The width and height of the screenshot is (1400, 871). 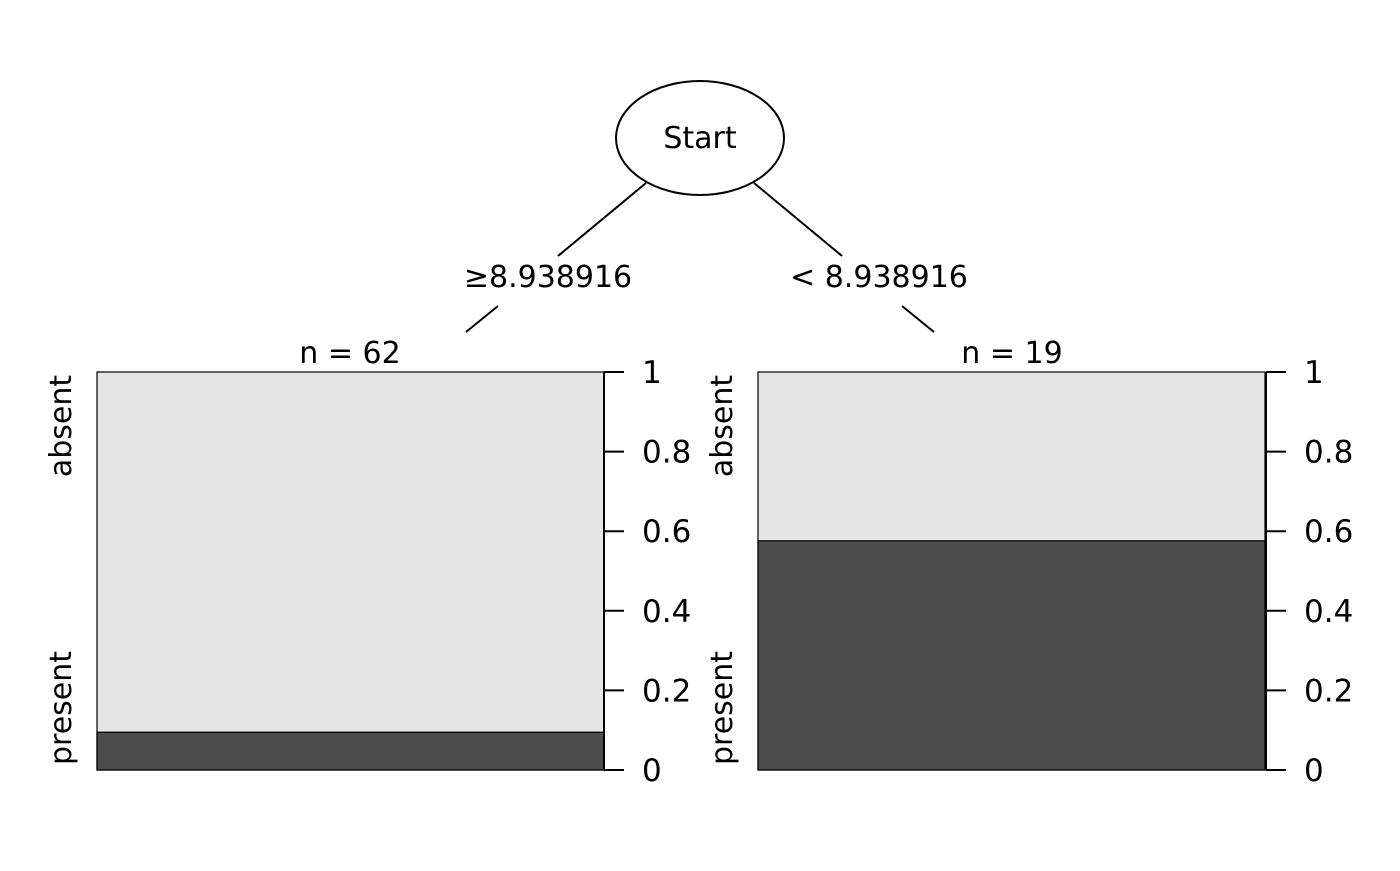 What do you see at coordinates (666, 532) in the screenshot?
I see `left-leaf-tick-label: 0.6` at bounding box center [666, 532].